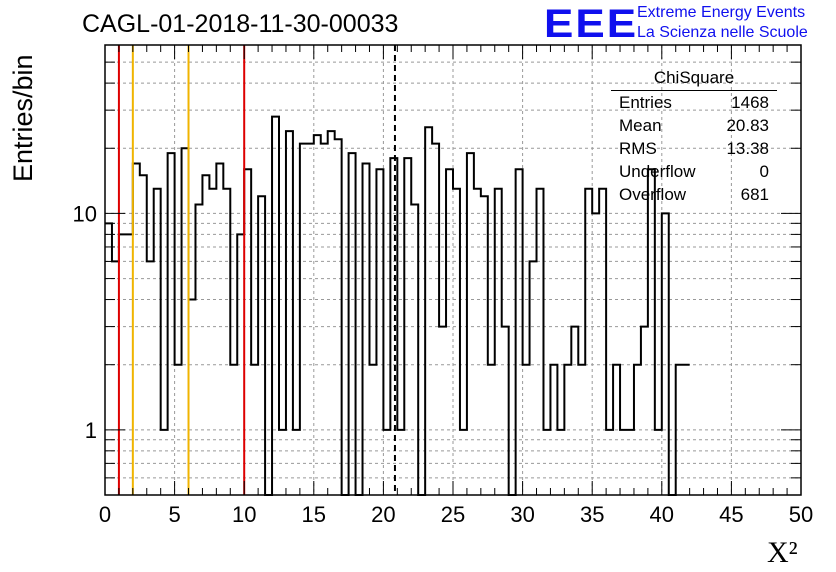  I want to click on x-tick-label: 0, so click(105, 514).